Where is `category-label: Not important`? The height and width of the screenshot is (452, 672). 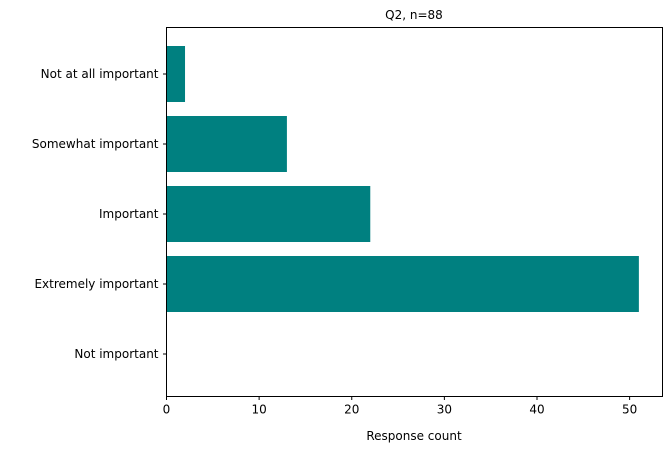
category-label: Not important is located at coordinates (116, 354).